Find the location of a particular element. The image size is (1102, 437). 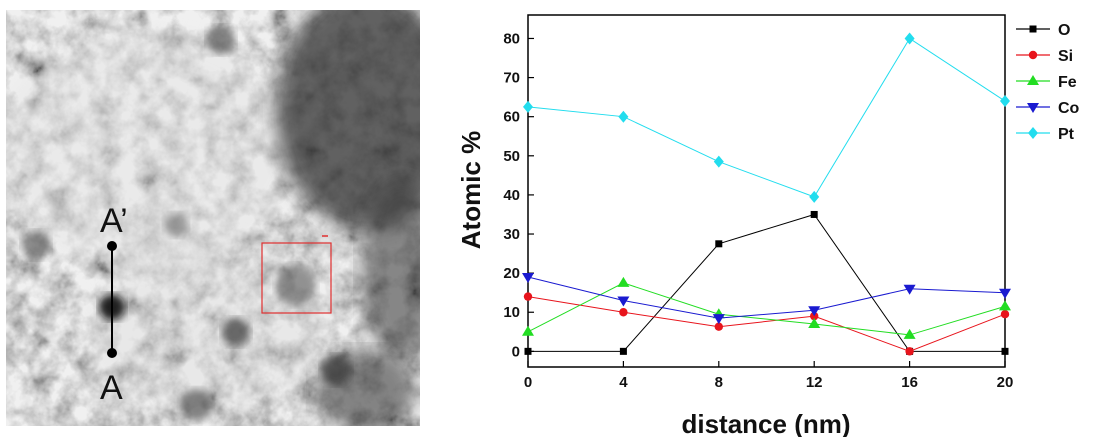

x-tick-label: 4 is located at coordinates (623, 382).